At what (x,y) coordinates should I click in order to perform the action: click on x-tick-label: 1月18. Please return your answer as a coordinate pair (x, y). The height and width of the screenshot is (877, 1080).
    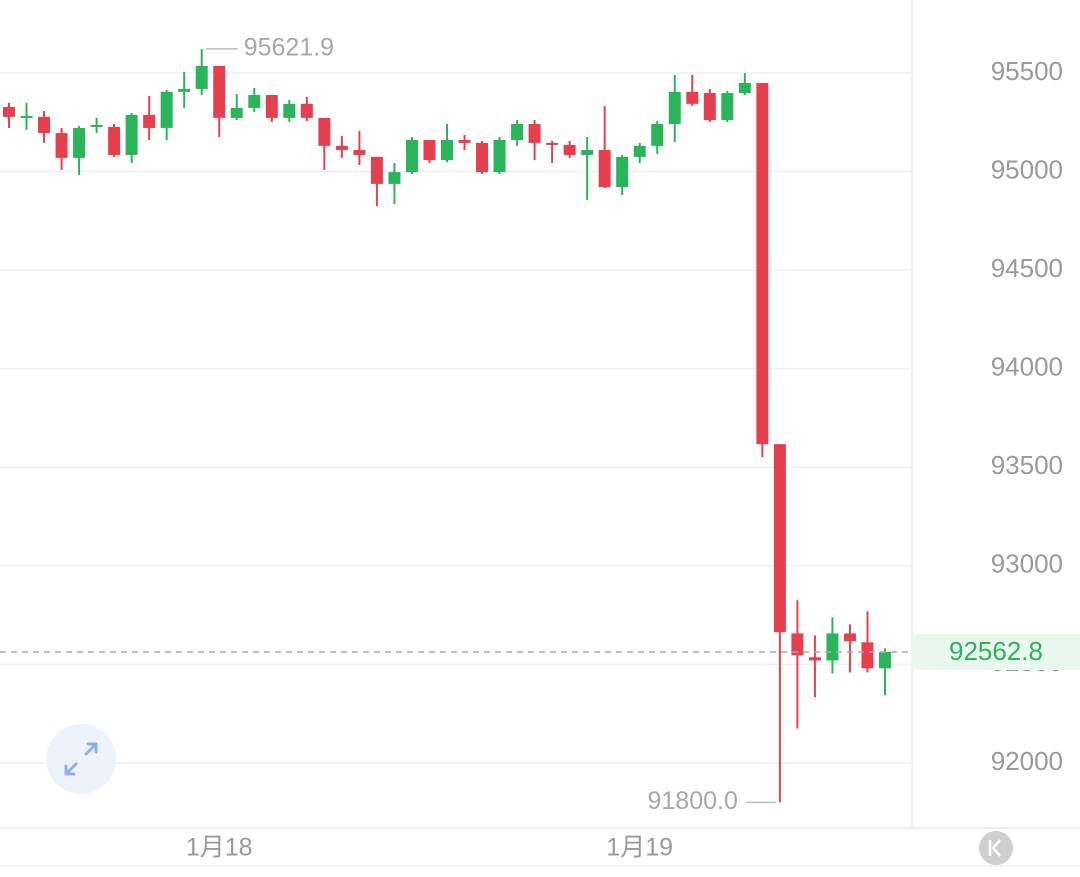
    Looking at the image, I should click on (219, 848).